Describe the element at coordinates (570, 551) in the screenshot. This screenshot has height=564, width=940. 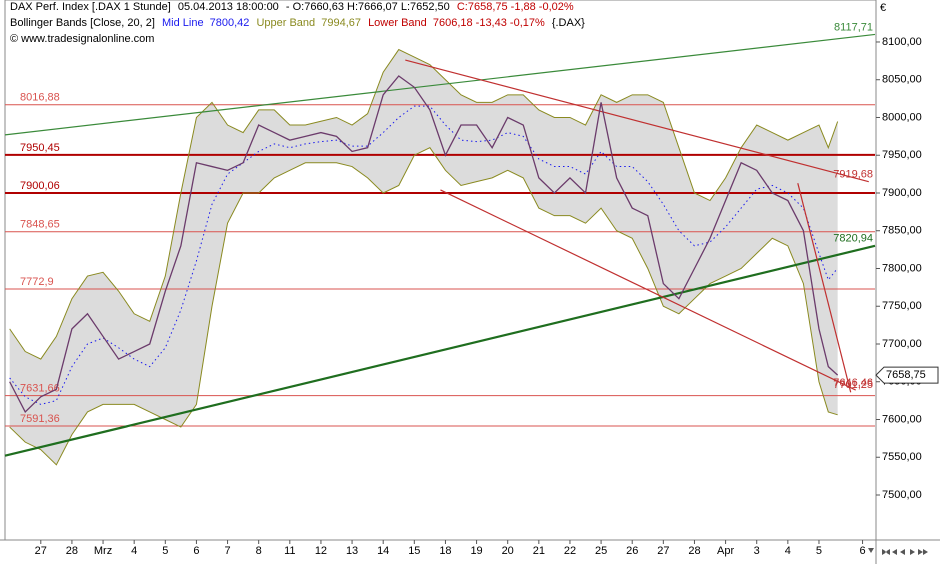
I see `x-tick-label: 22` at that location.